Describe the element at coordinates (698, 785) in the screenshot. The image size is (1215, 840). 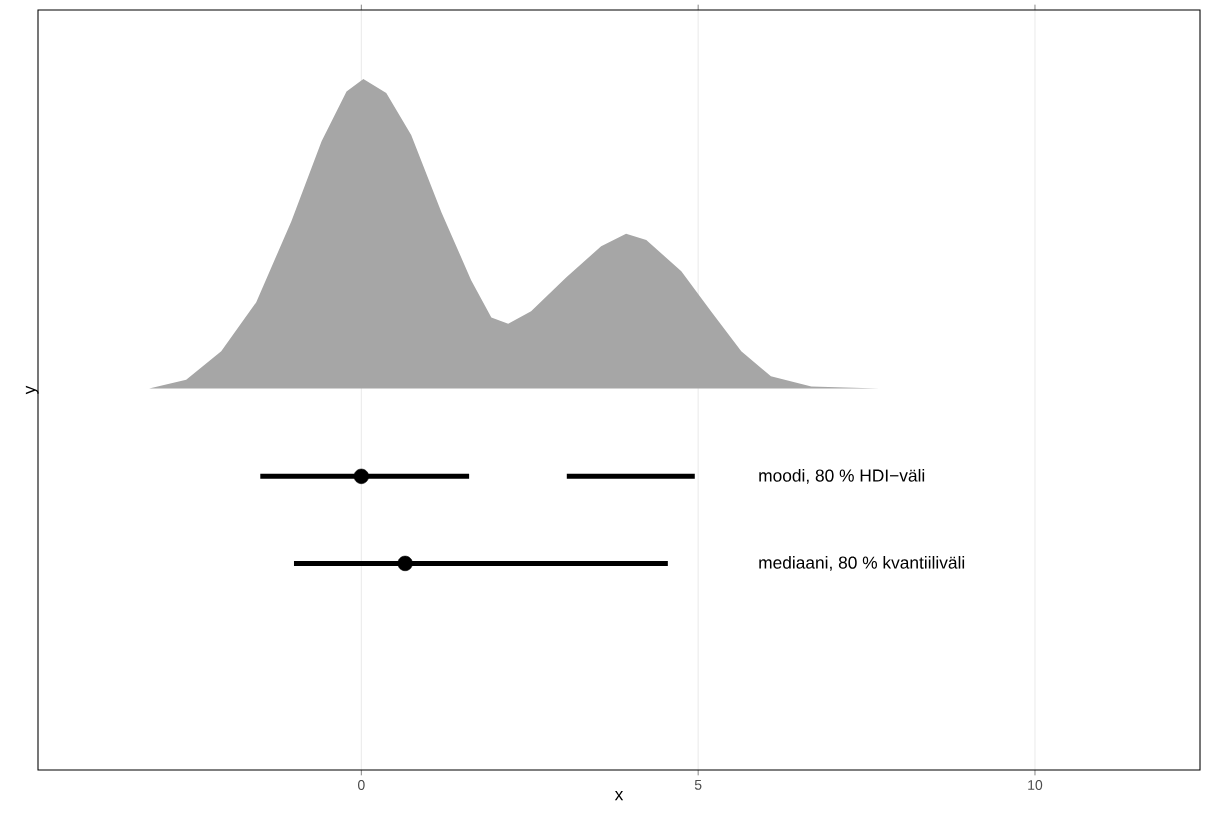
I see `x-tick-label: 5` at that location.